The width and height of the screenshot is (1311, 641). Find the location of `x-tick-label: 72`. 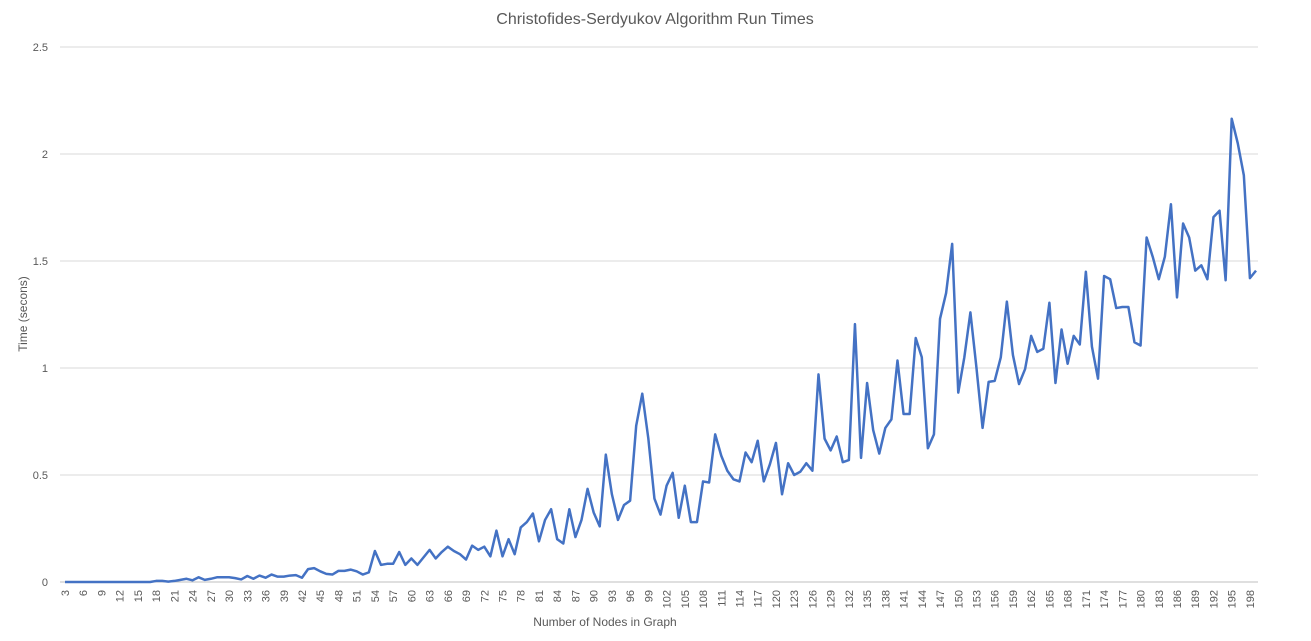

x-tick-label: 72 is located at coordinates (485, 596).